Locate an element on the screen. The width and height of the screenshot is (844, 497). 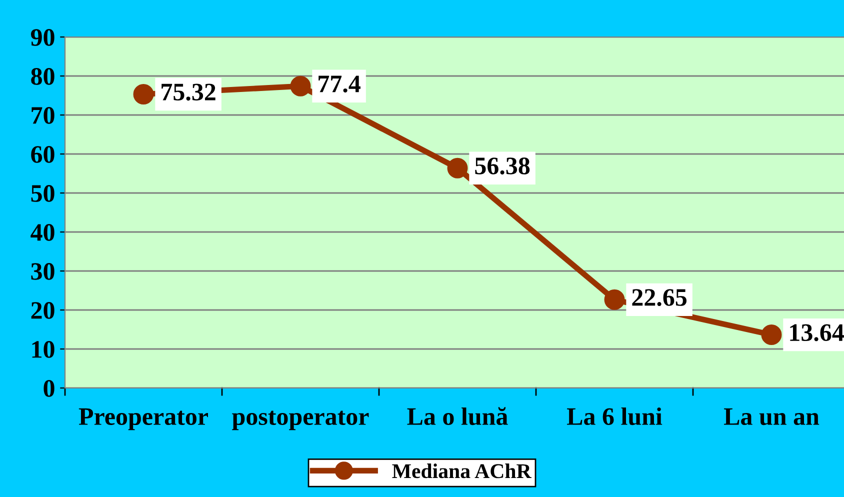
data-label: 77.4 is located at coordinates (339, 84).